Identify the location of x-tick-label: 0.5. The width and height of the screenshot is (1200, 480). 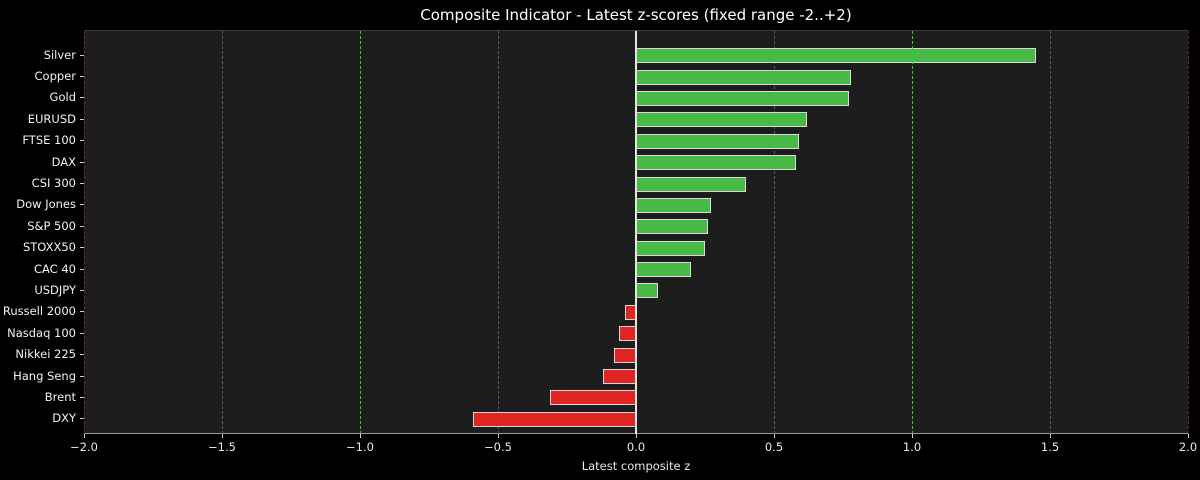
(774, 447).